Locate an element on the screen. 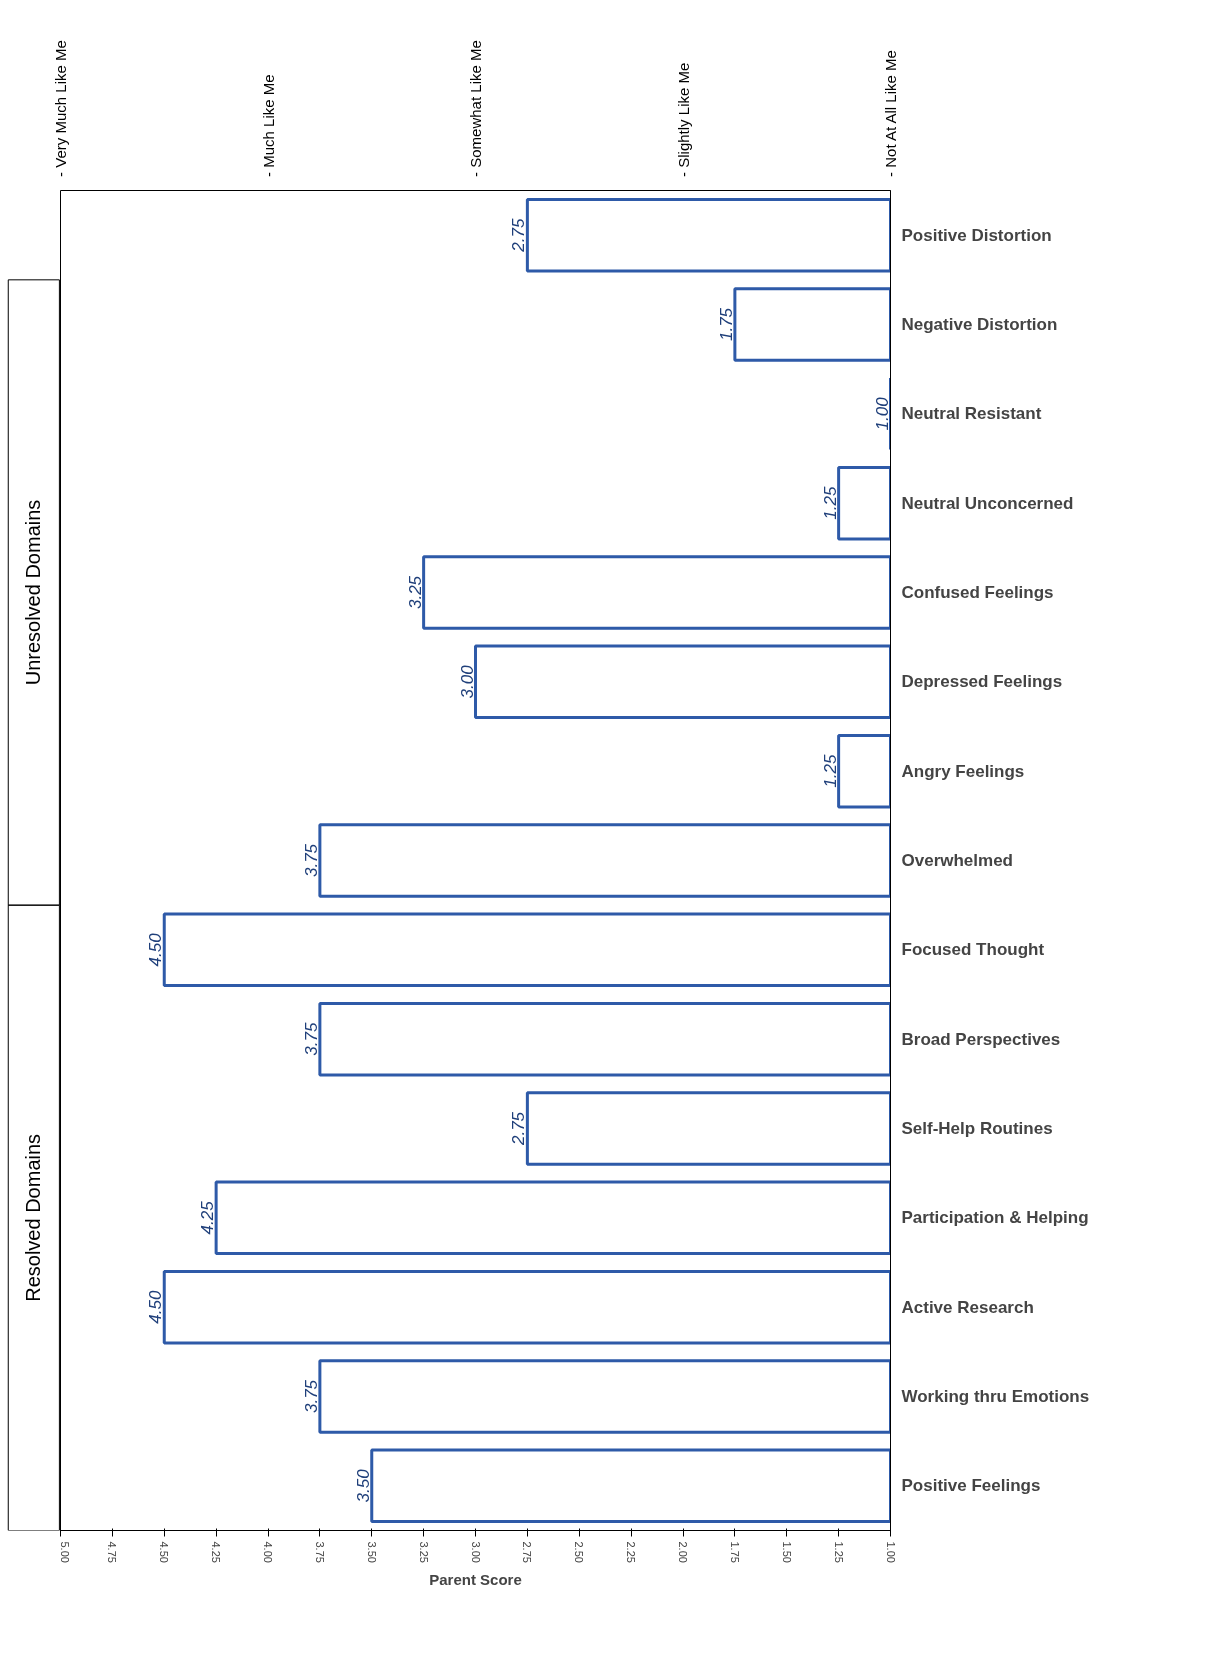  x-tick-label: 2.00 is located at coordinates (683, 1552).